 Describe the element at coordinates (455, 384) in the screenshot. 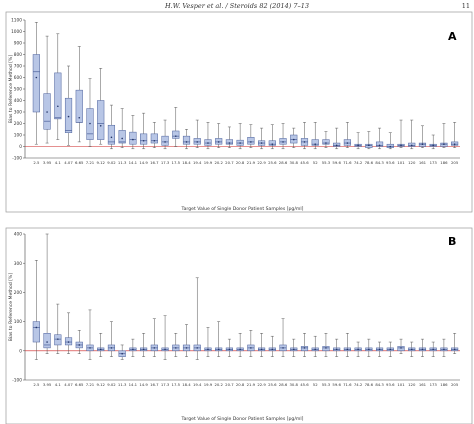

I see `panel-b-x-tick-label: 205` at that location.